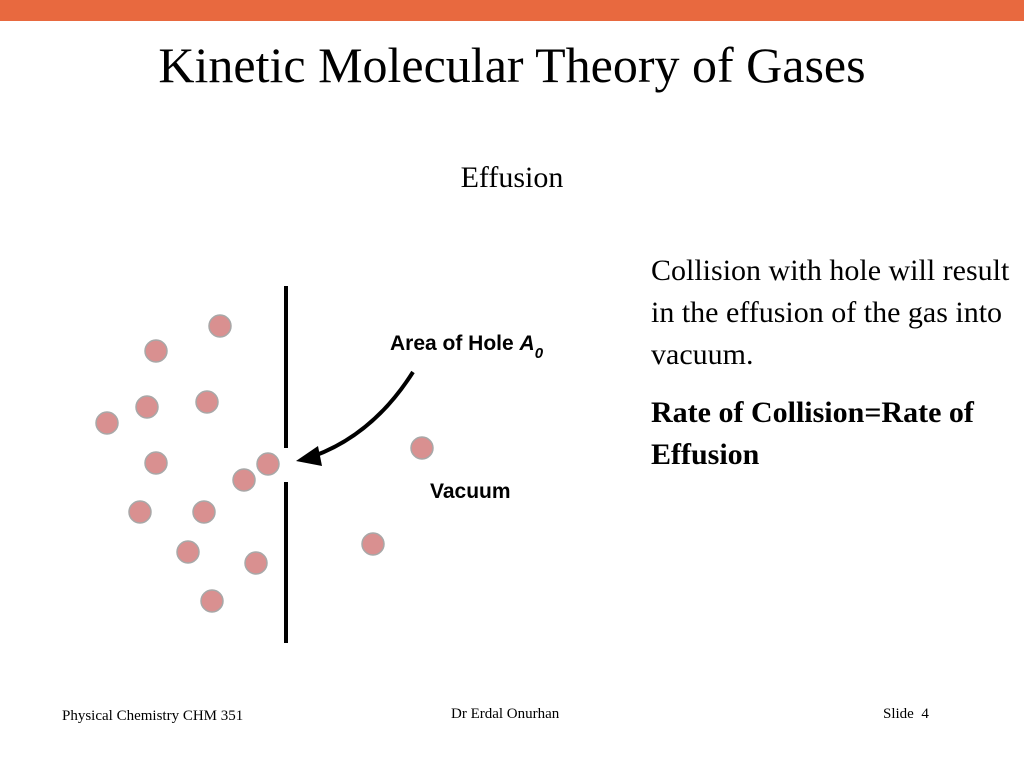  I want to click on footer-slide-number: Slide 4, so click(906, 714).